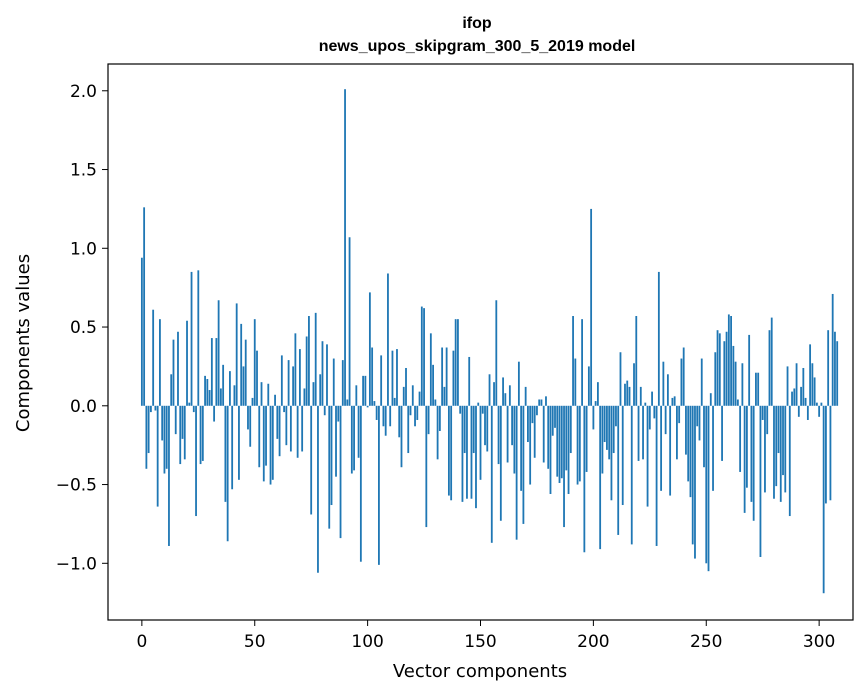 The image size is (867, 696). I want to click on x-tick-label: 150, so click(480, 642).